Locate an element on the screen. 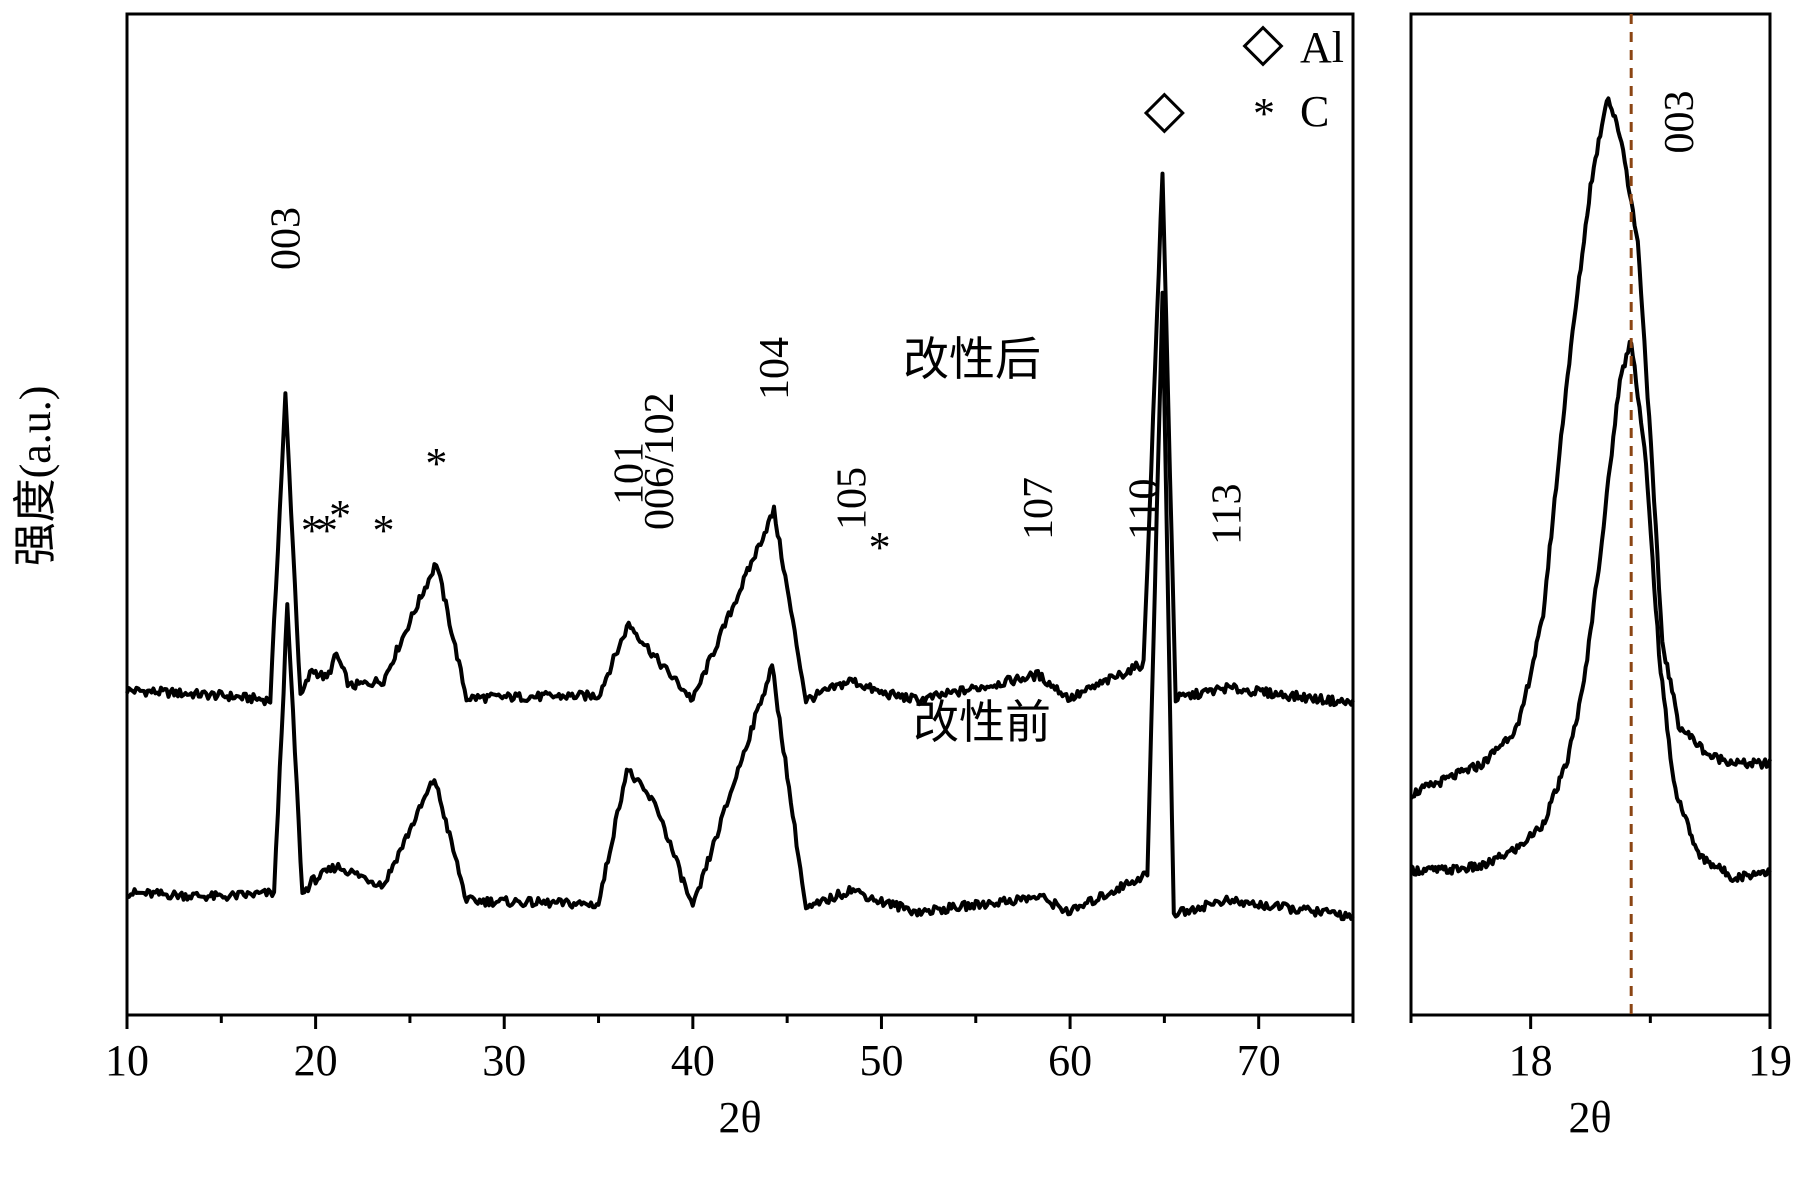 This screenshot has width=1800, height=1192. zoom-peak-label-003: 003 is located at coordinates (1680, 122).